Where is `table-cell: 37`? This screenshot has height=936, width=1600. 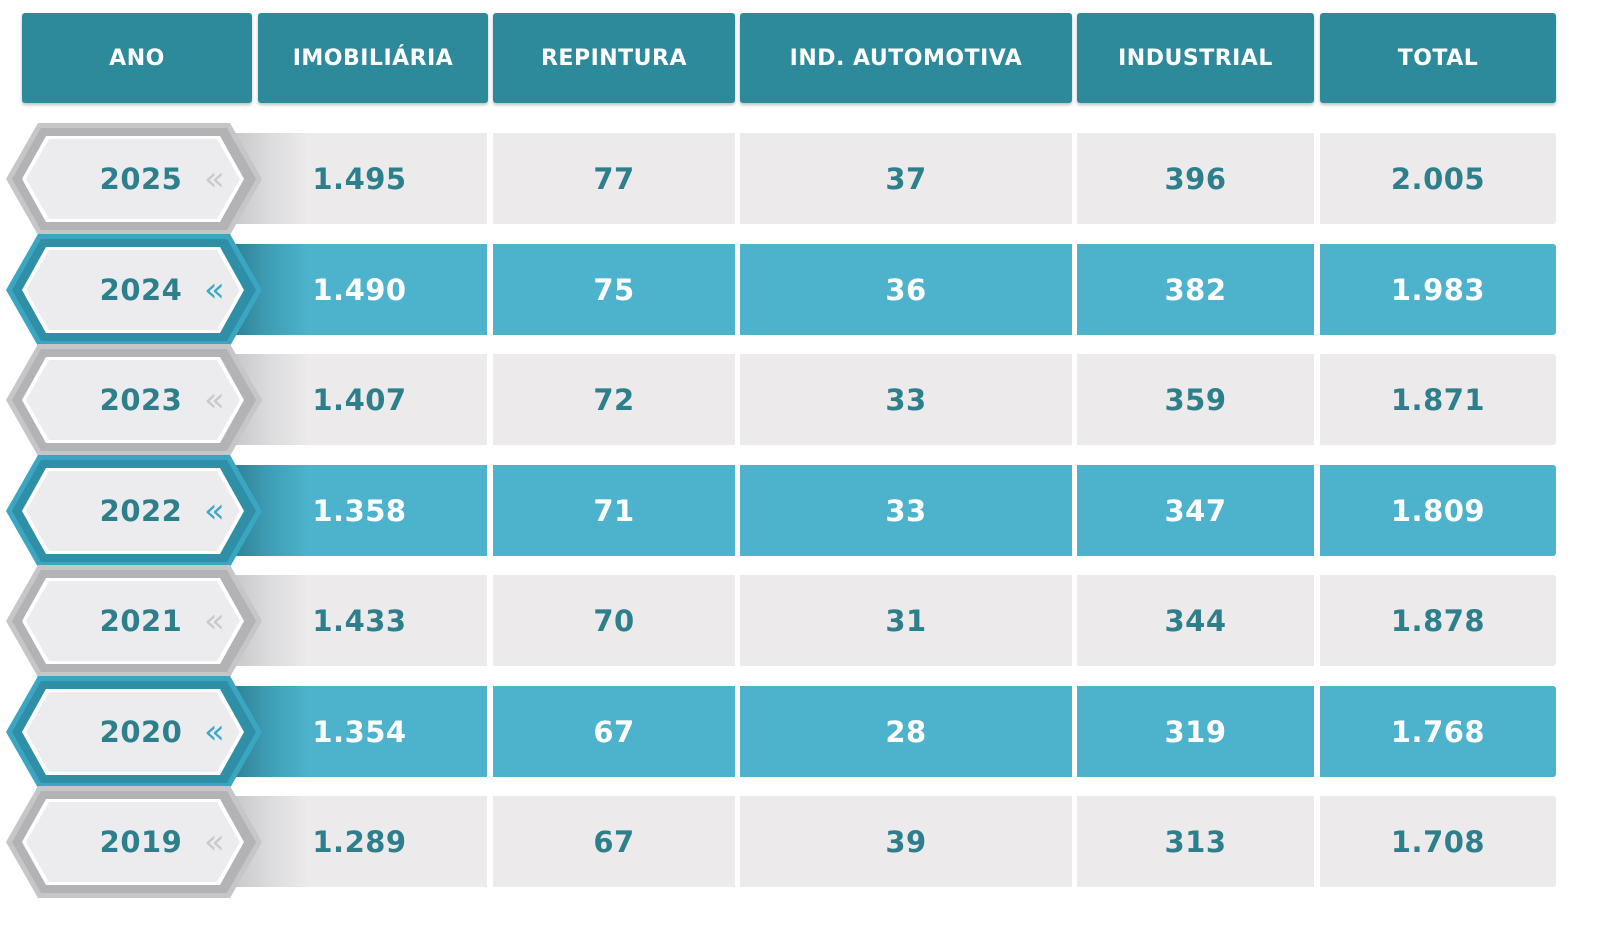 table-cell: 37 is located at coordinates (906, 178).